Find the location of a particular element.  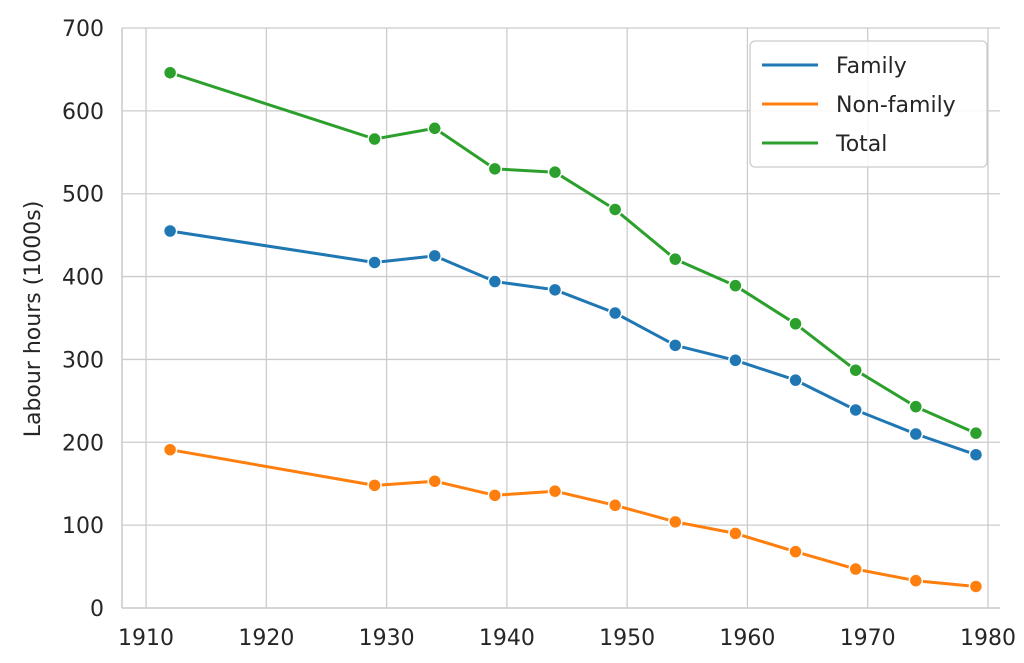

y-tick-label: 500 is located at coordinates (83, 195).